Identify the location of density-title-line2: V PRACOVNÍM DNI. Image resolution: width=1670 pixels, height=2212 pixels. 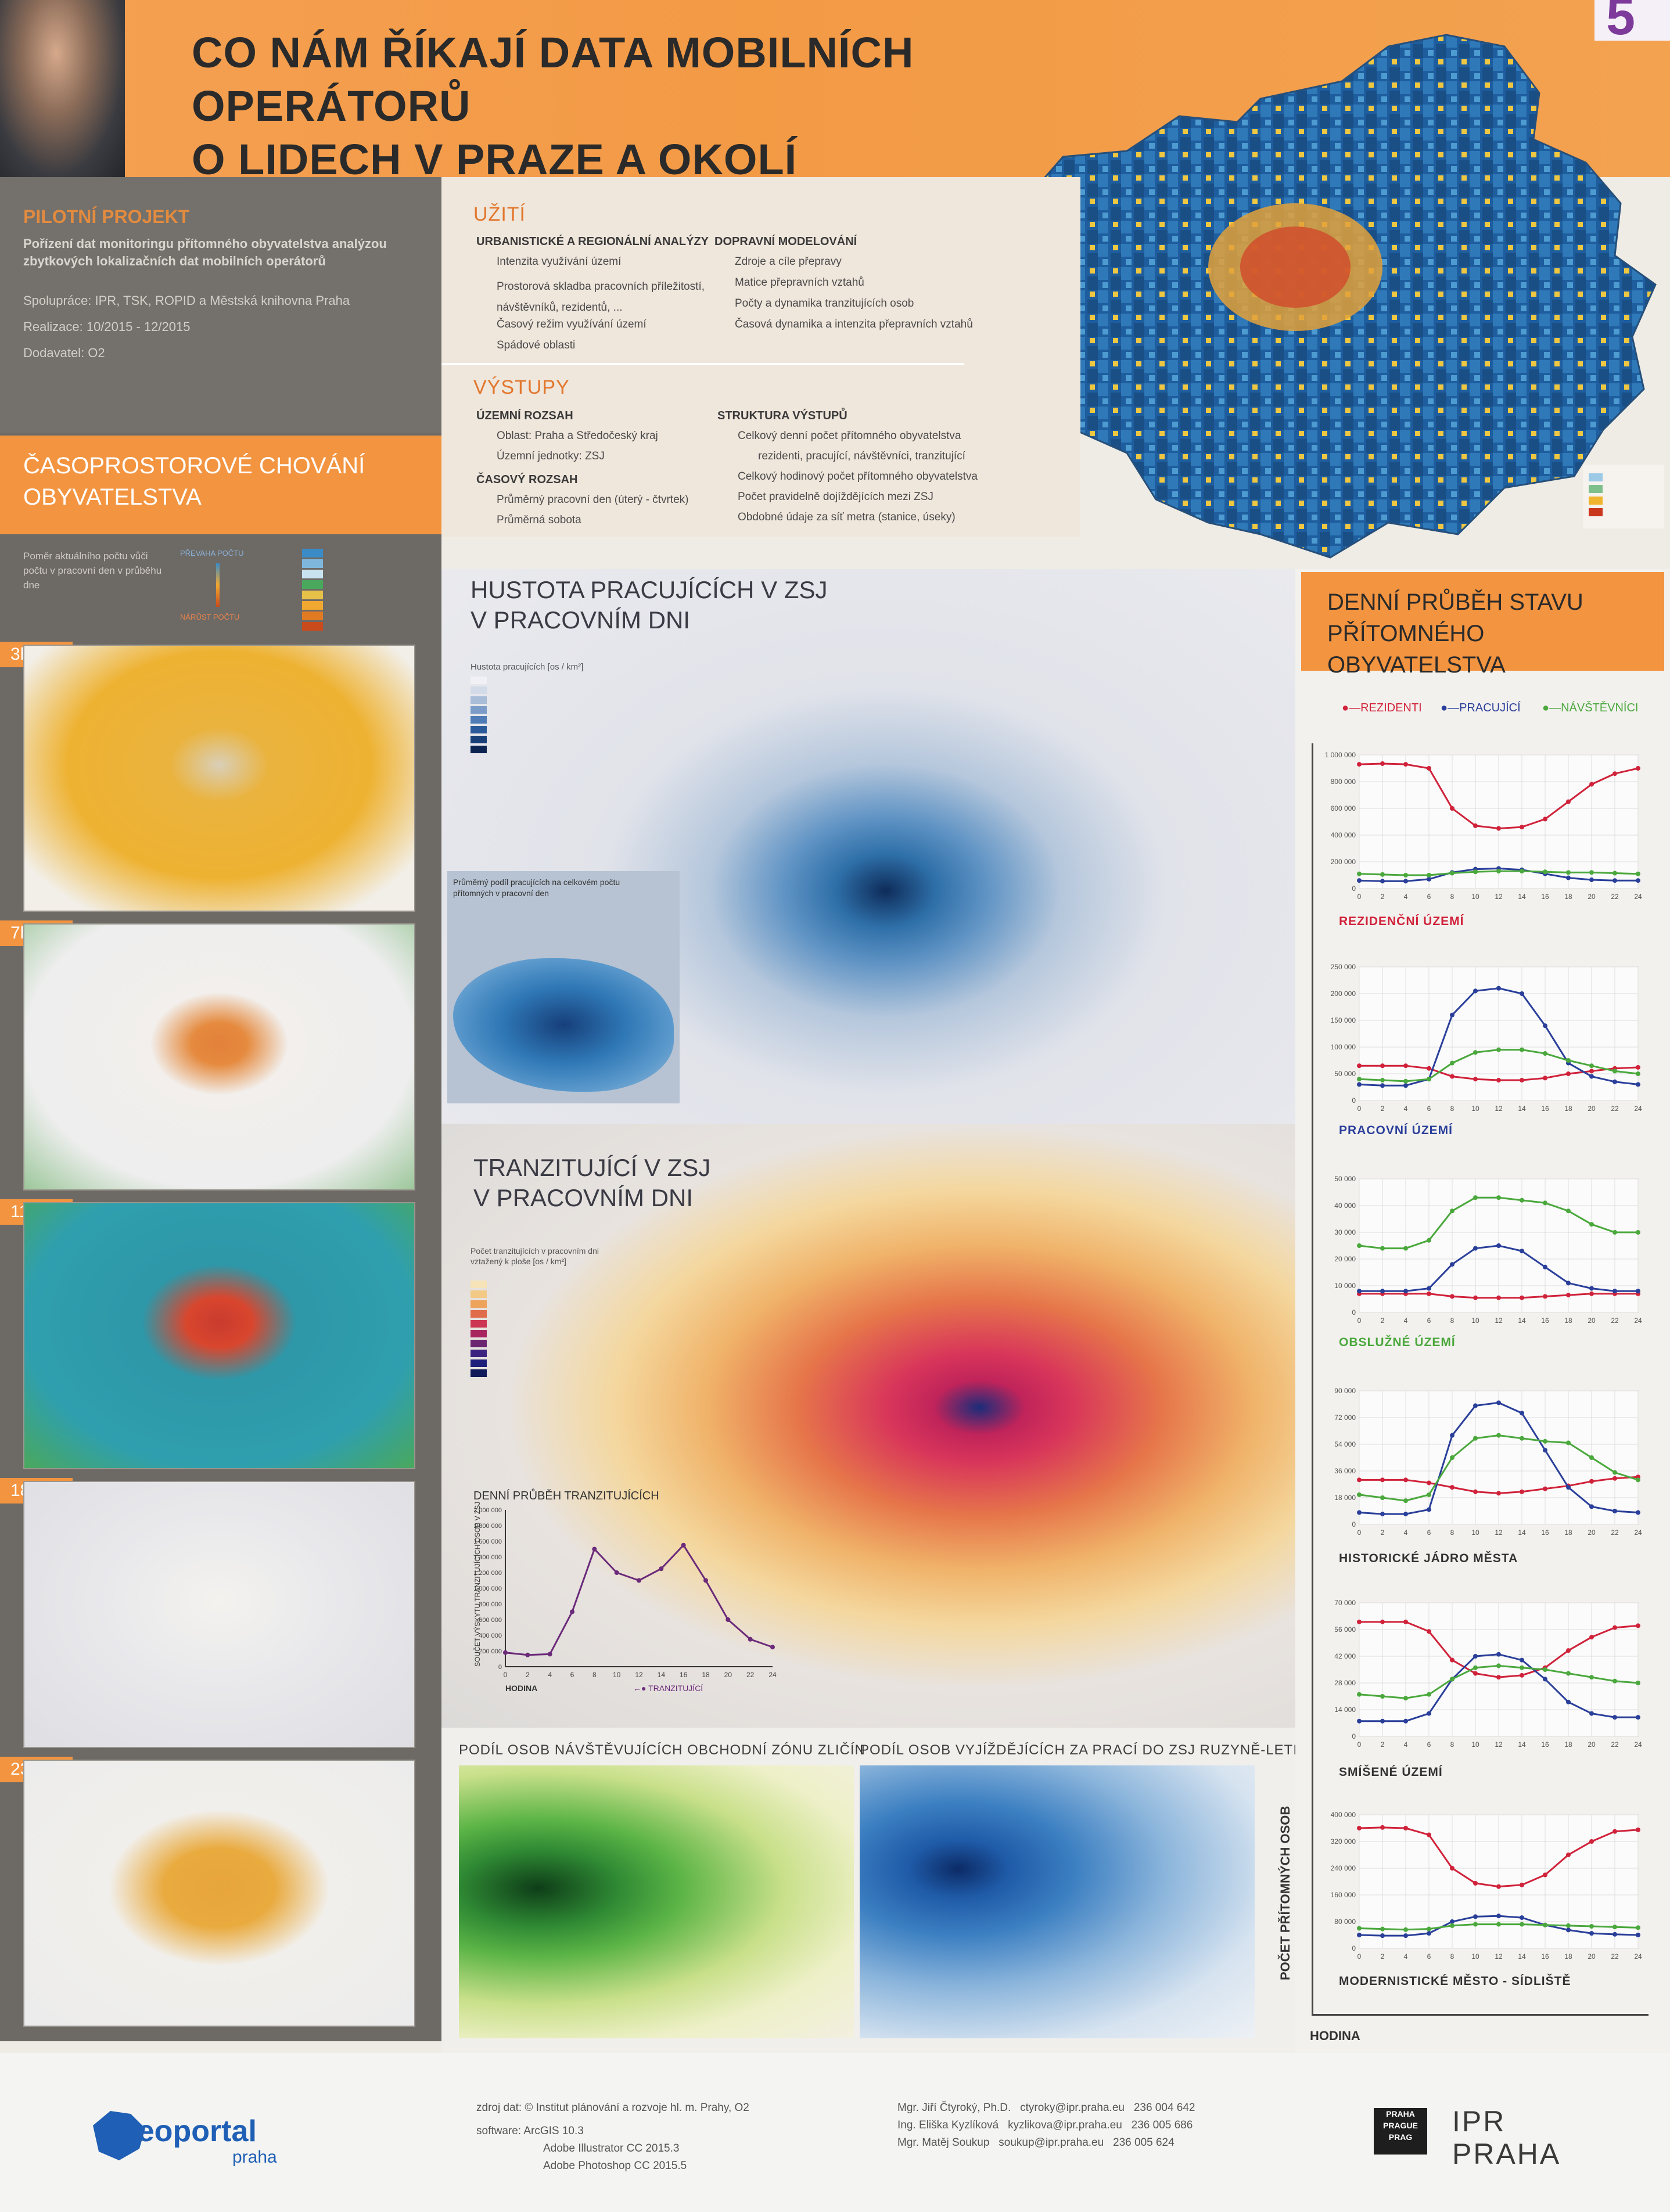
(581, 620).